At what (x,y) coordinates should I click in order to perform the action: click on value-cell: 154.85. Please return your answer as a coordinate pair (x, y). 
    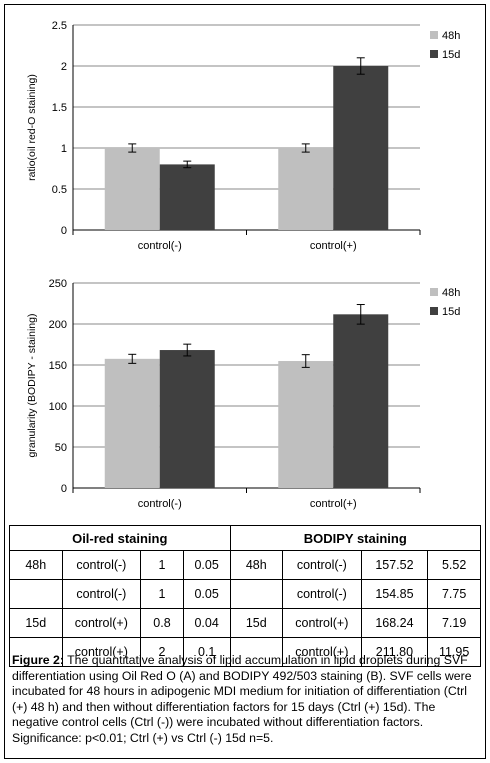
    Looking at the image, I should click on (394, 594).